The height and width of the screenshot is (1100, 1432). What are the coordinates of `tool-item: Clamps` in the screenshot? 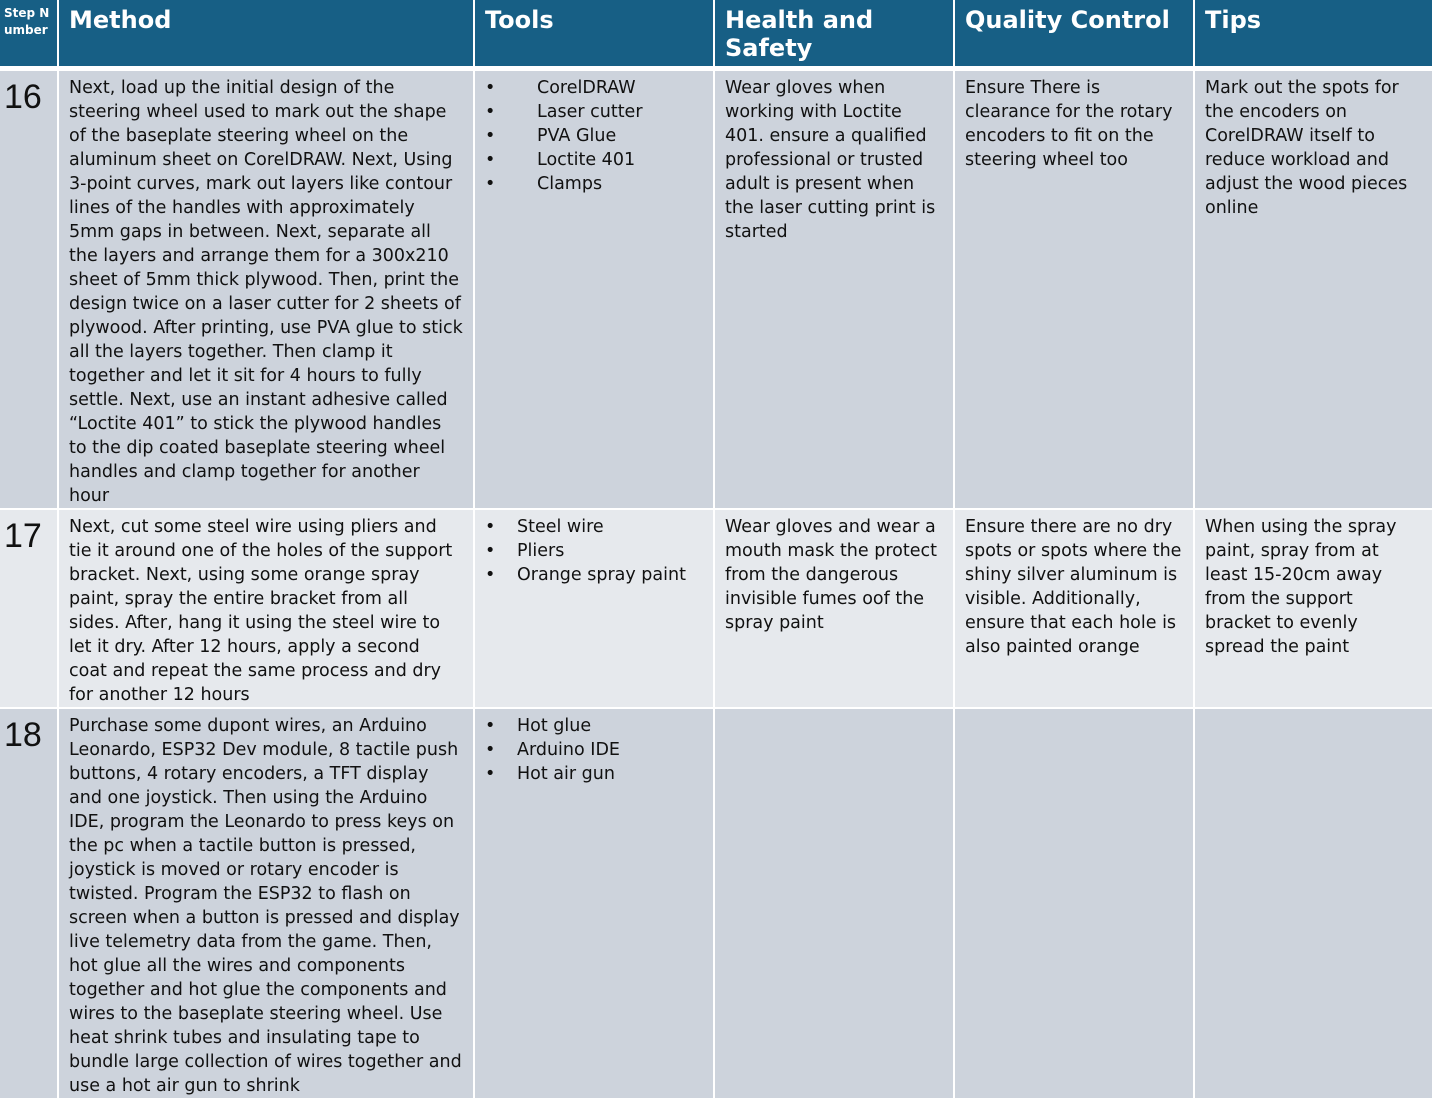 It's located at (594, 184).